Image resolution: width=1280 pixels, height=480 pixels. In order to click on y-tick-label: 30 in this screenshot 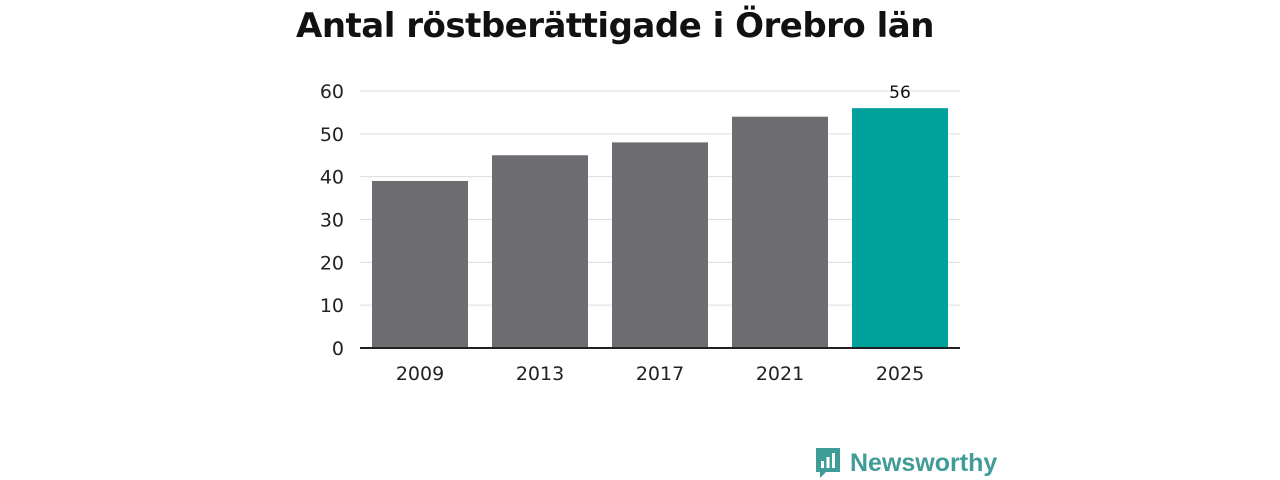, I will do `click(332, 221)`.